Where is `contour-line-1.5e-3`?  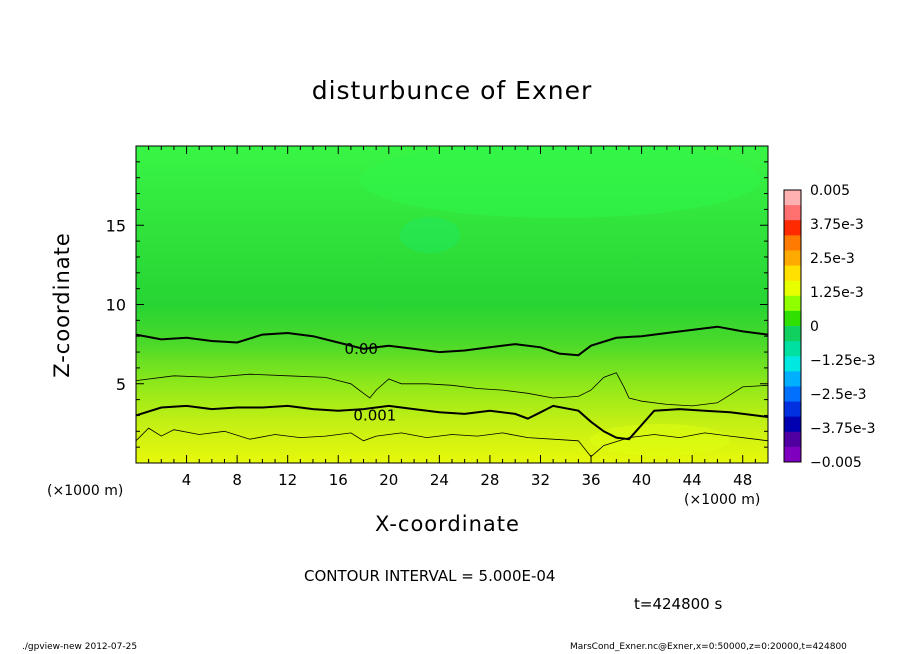
contour-line-1.5e-3 is located at coordinates (452, 442).